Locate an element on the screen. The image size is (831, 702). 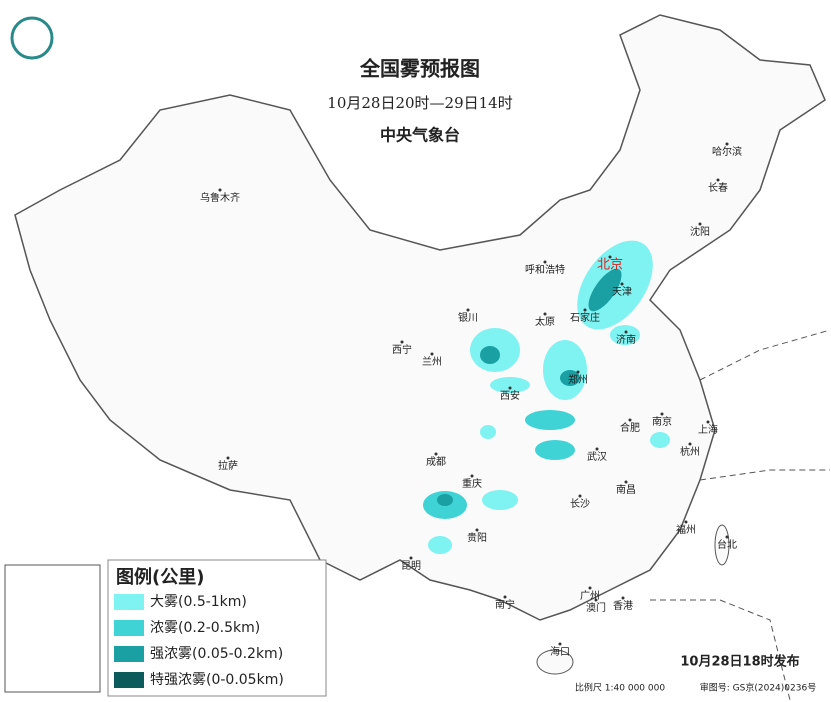
inset-map is located at coordinates (52, 628).